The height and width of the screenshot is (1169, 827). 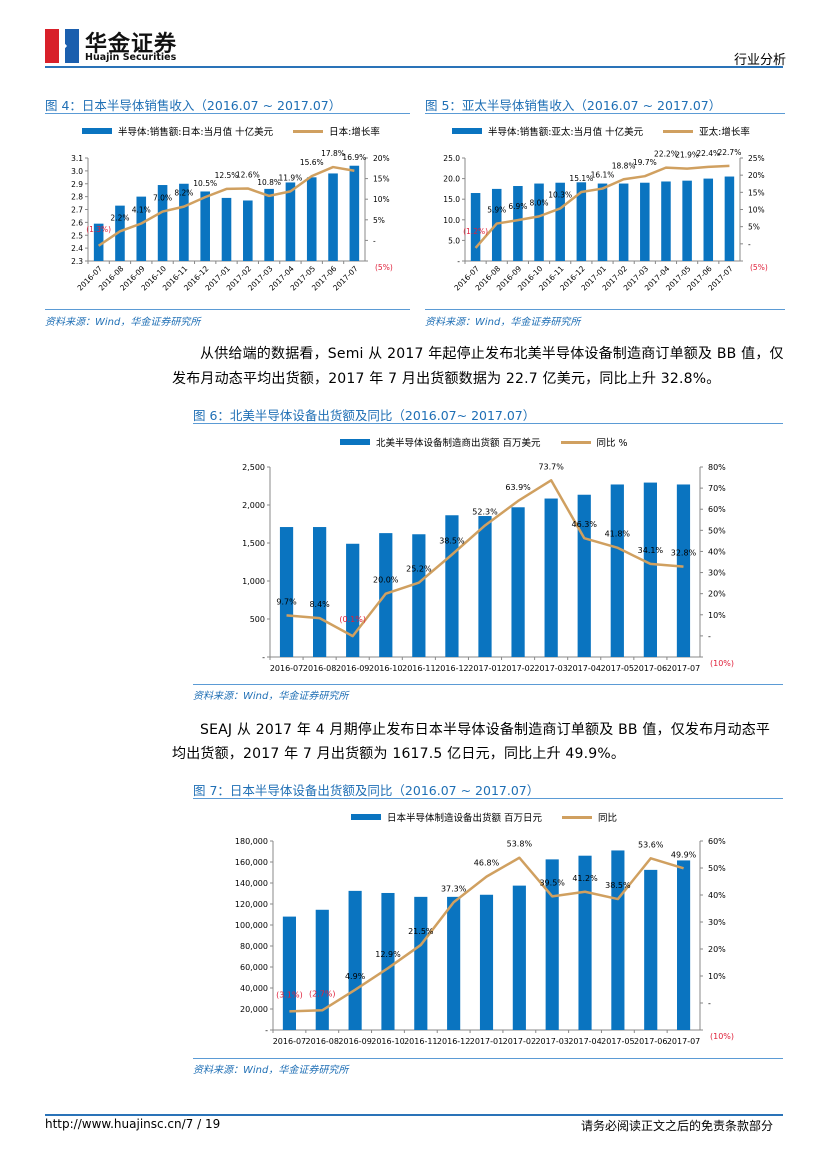 What do you see at coordinates (291, 177) in the screenshot?
I see `data-label: 11.9%` at bounding box center [291, 177].